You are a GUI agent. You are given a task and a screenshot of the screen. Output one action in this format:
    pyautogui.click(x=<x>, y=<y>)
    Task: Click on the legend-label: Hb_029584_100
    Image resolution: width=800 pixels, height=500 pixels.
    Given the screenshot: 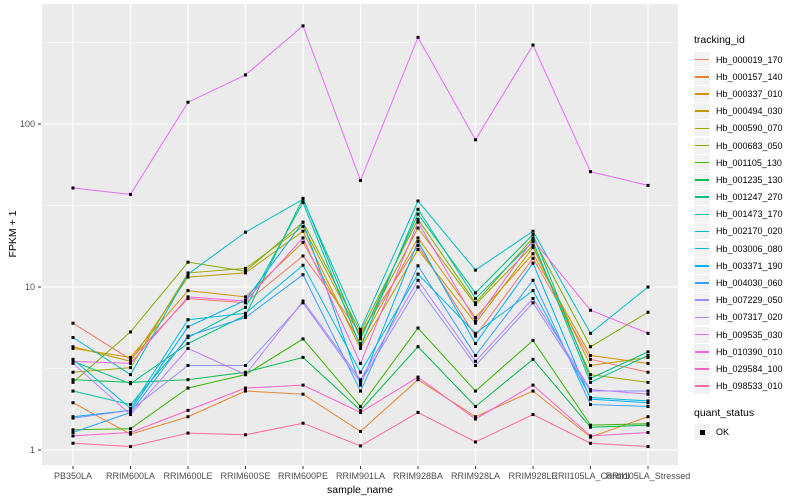 What is the action you would take?
    pyautogui.click(x=749, y=368)
    